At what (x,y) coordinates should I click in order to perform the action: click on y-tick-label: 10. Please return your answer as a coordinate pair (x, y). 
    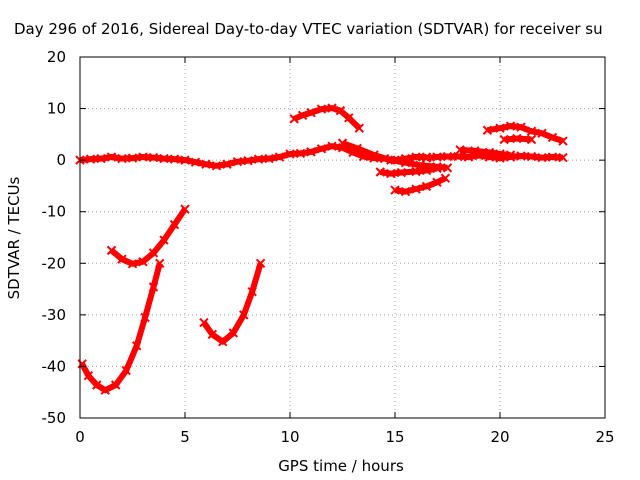
    Looking at the image, I should click on (56, 109).